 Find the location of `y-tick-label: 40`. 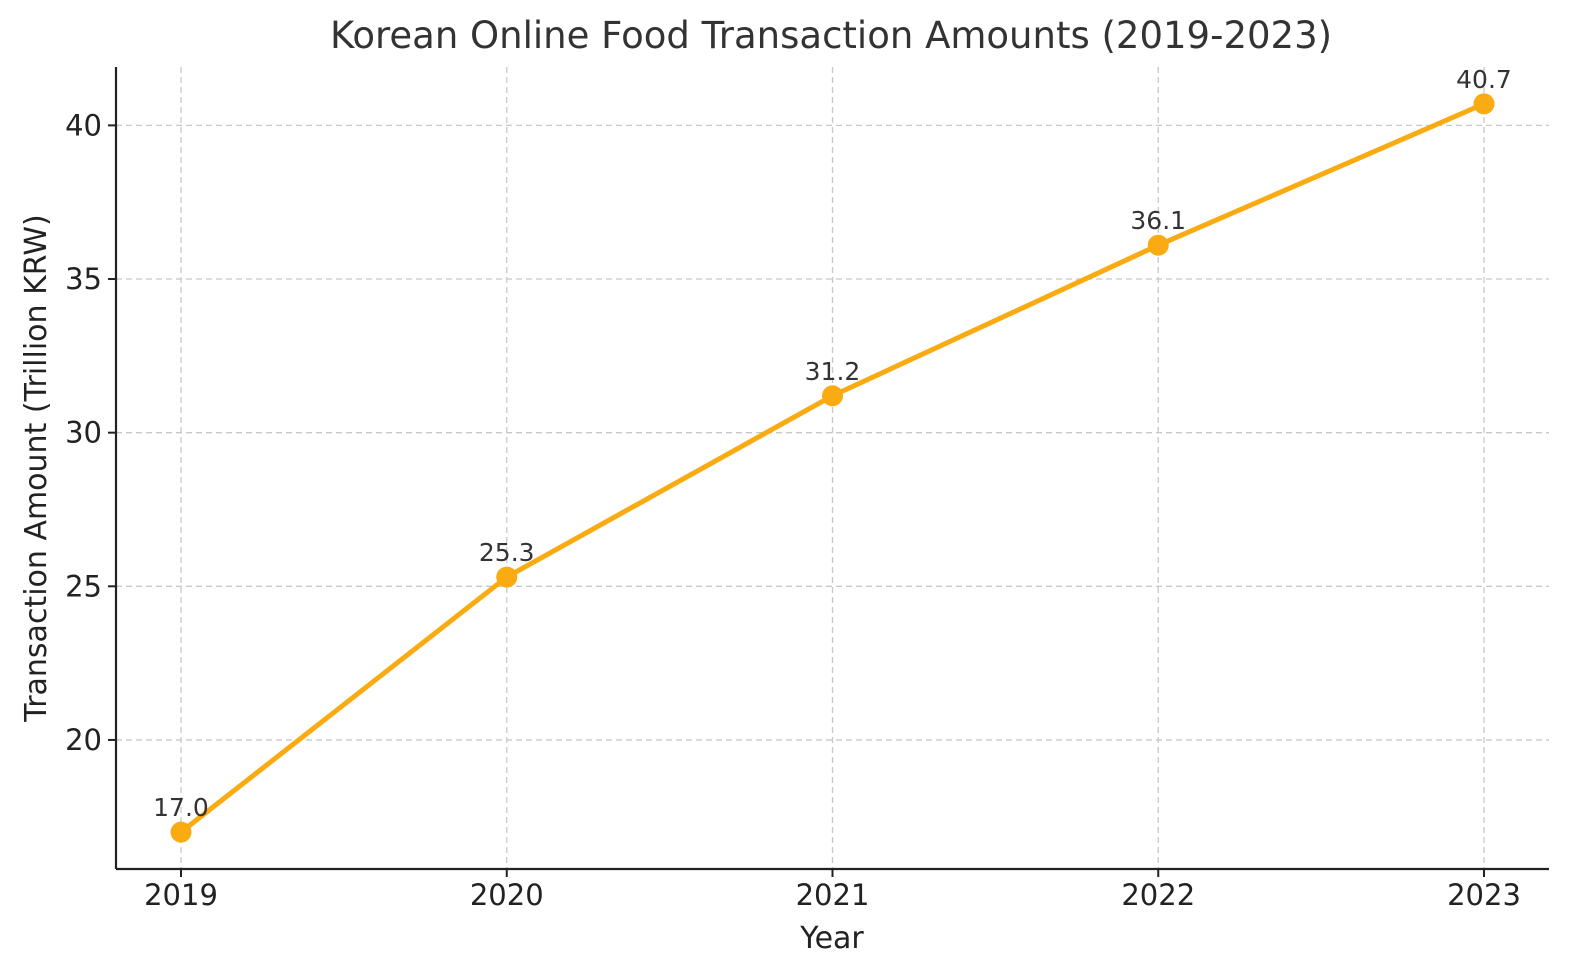

y-tick-label: 40 is located at coordinates (83, 125).